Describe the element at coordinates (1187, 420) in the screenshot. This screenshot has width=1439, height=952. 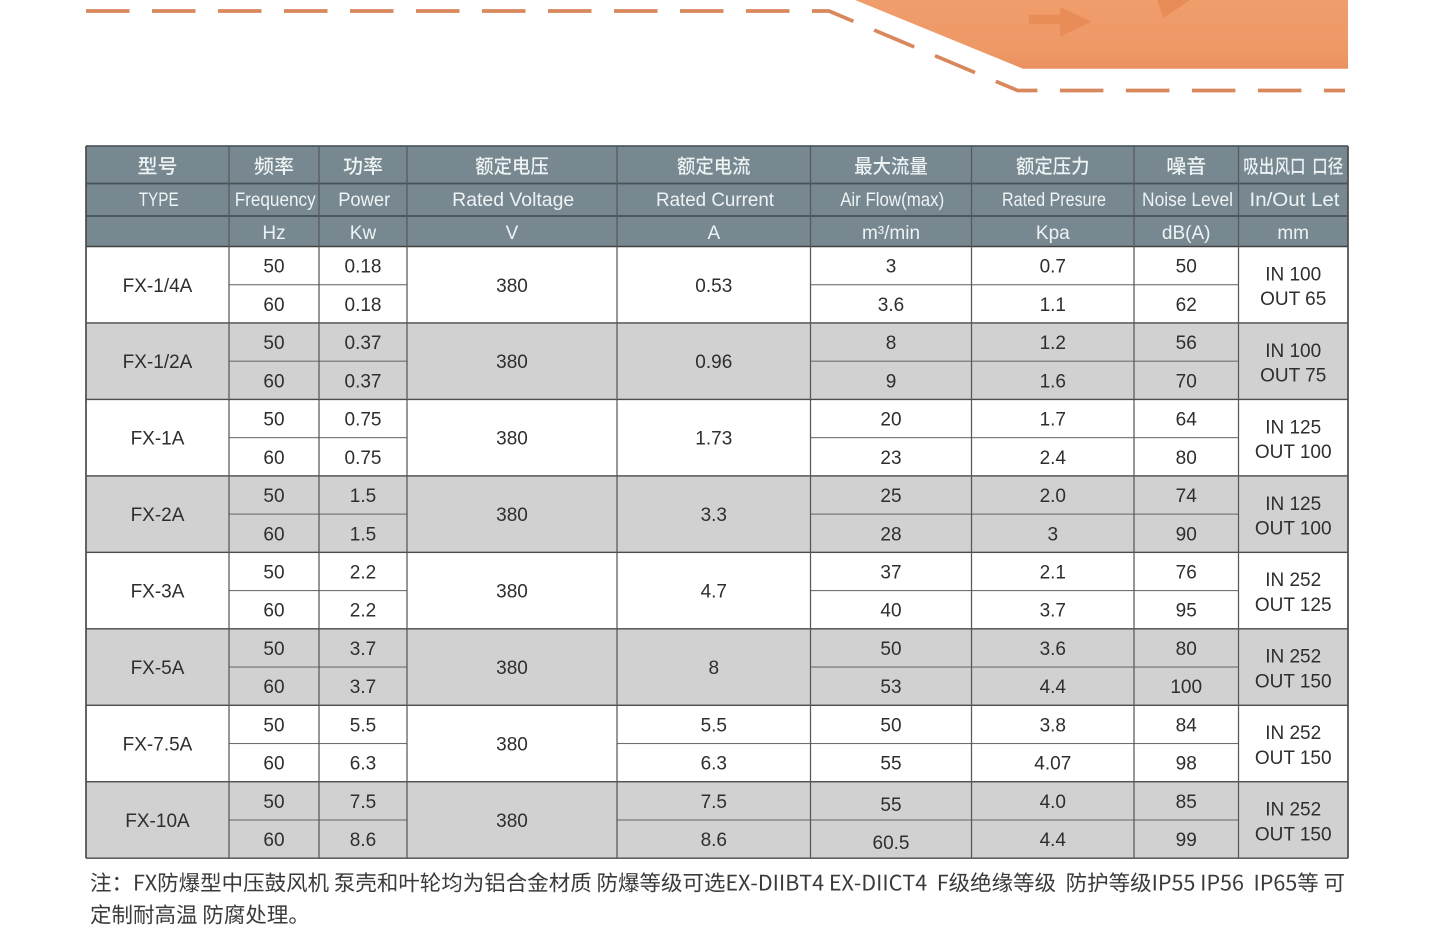
I see `svg-text: 64` at that location.